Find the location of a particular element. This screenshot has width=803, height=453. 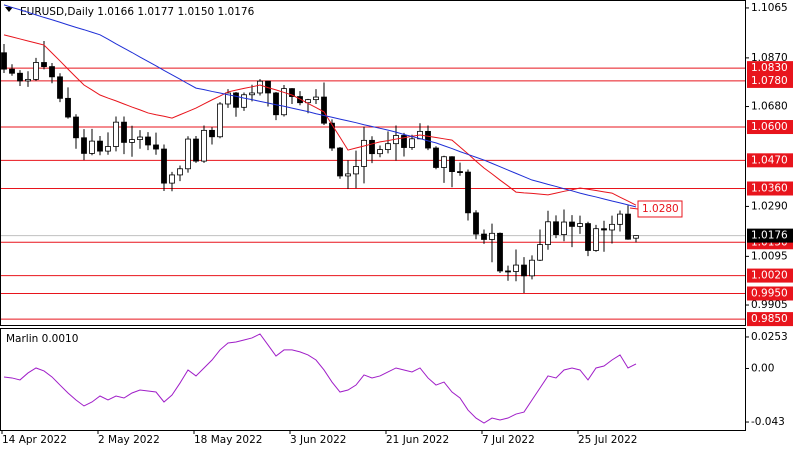

x-tick-label: 21 Jun 2022 is located at coordinates (417, 440).